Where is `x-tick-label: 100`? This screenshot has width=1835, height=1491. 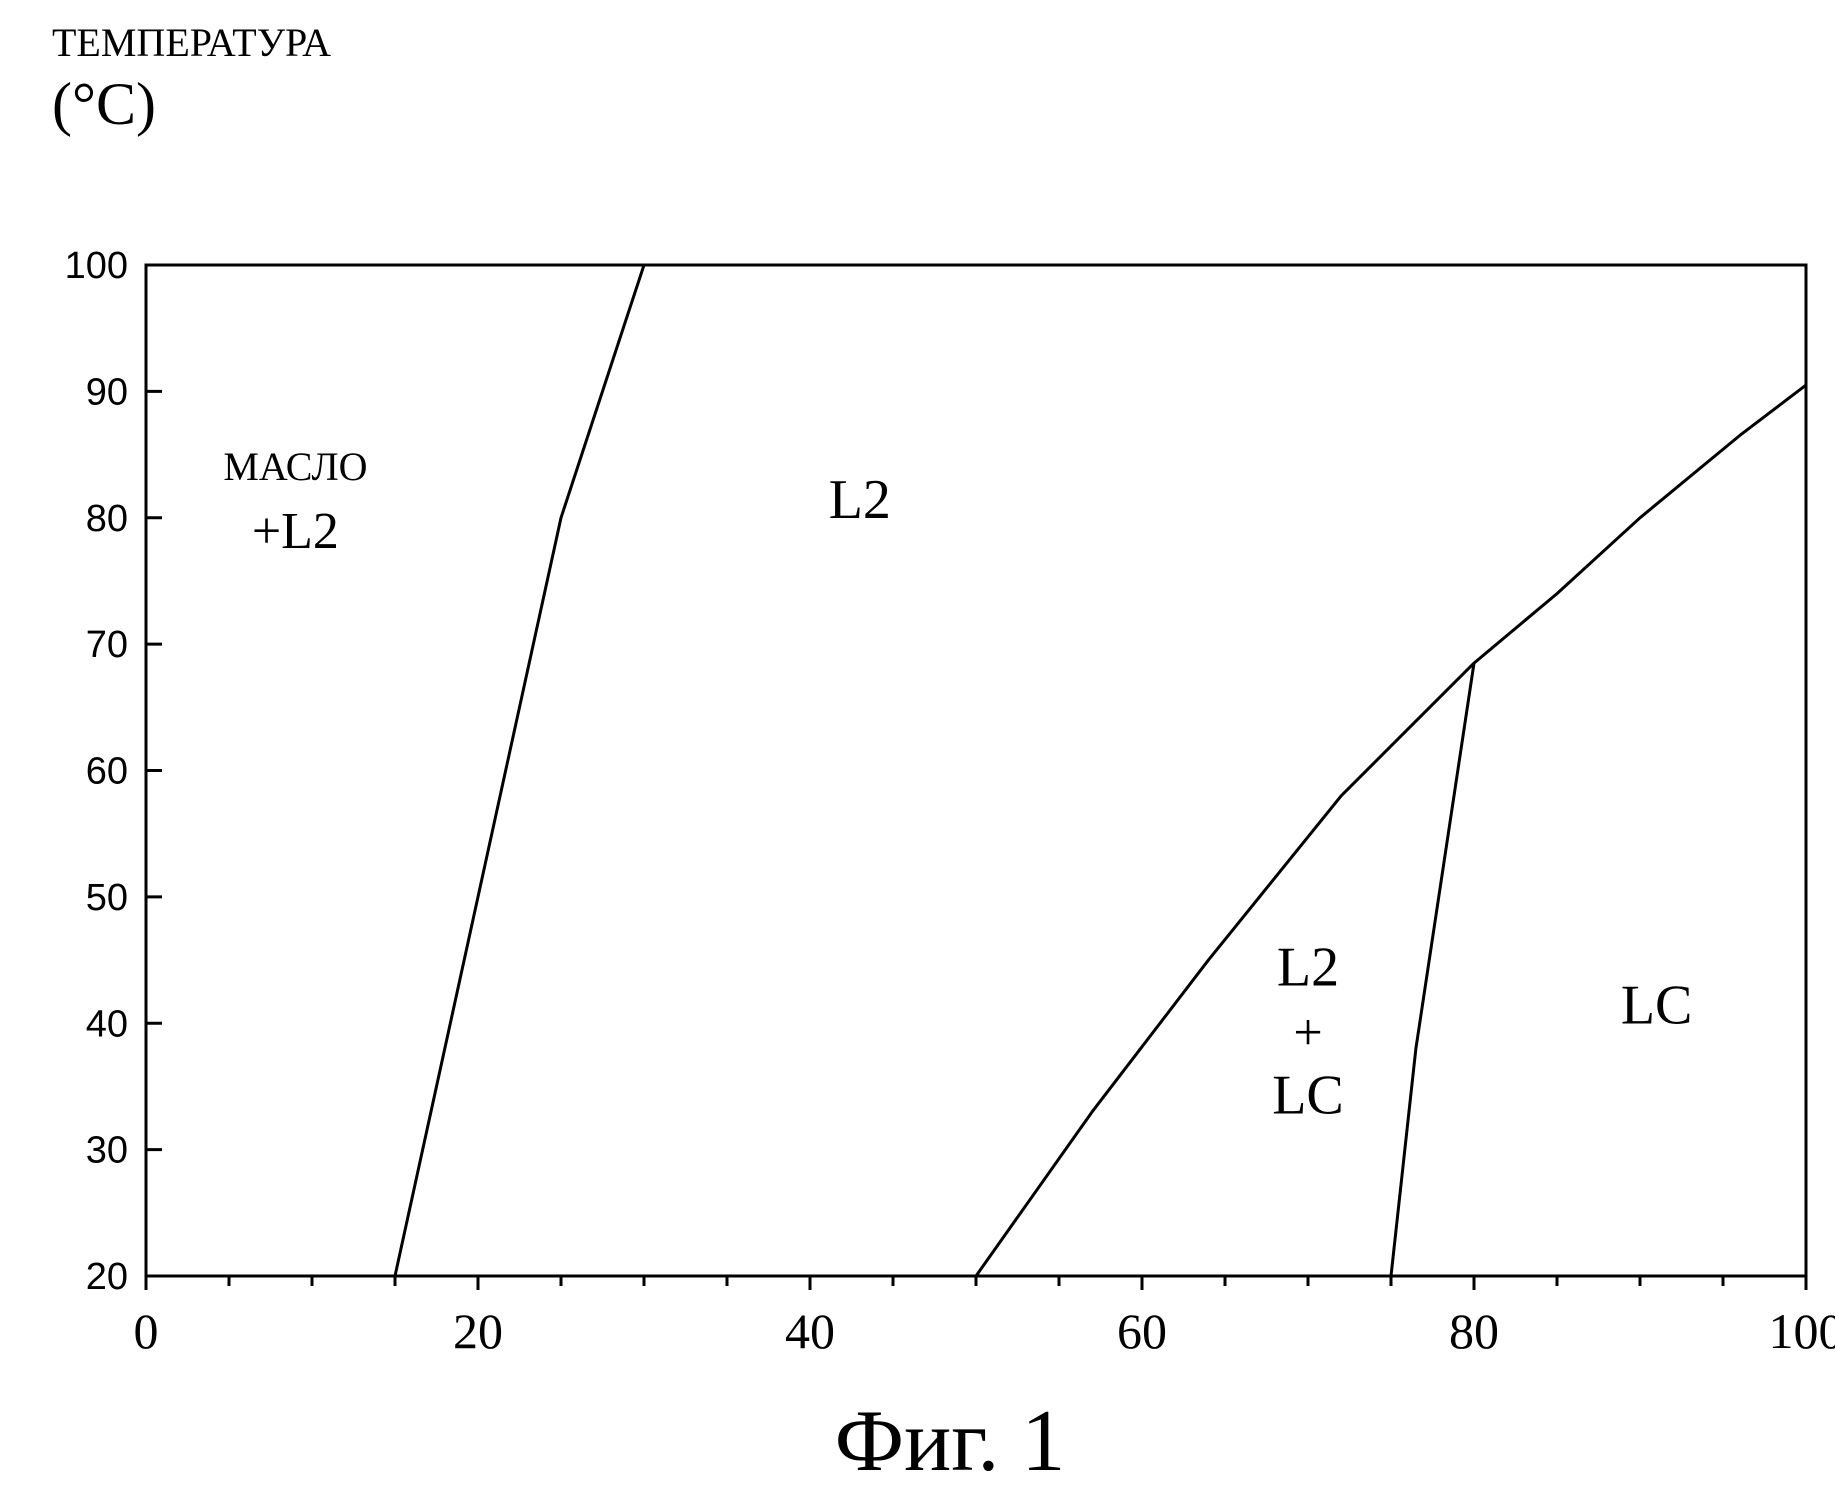
x-tick-label: 100 is located at coordinates (1802, 1331).